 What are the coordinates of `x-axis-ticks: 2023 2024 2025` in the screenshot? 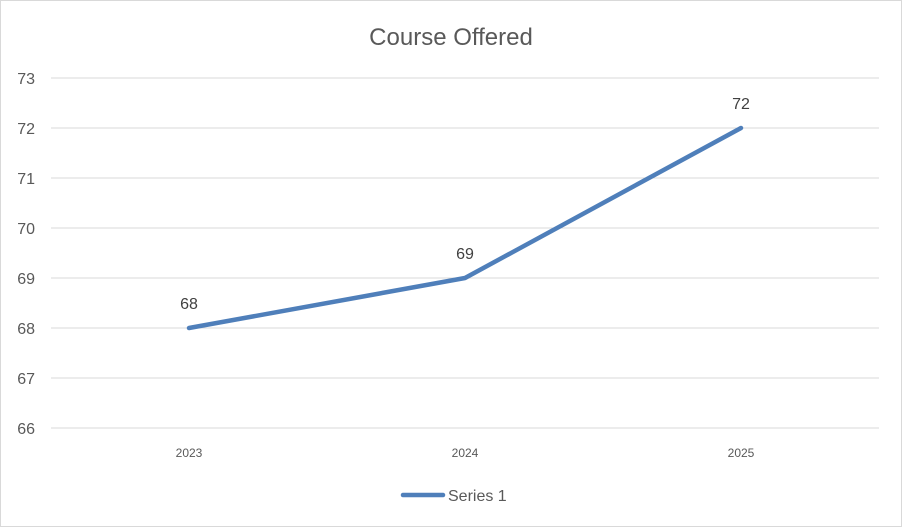 It's located at (465, 453).